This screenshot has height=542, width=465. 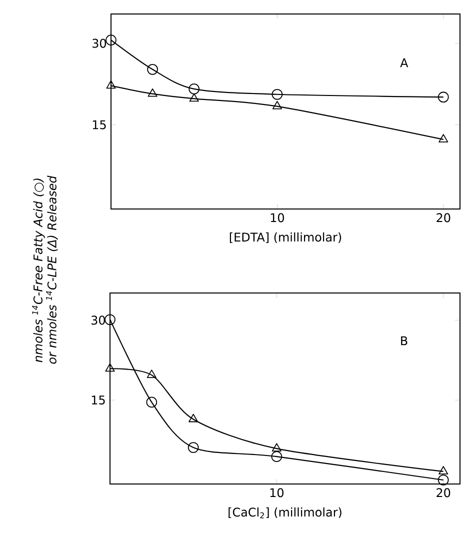 I want to click on x-axis-title: [EDTA] (millimolar), so click(x=286, y=238).